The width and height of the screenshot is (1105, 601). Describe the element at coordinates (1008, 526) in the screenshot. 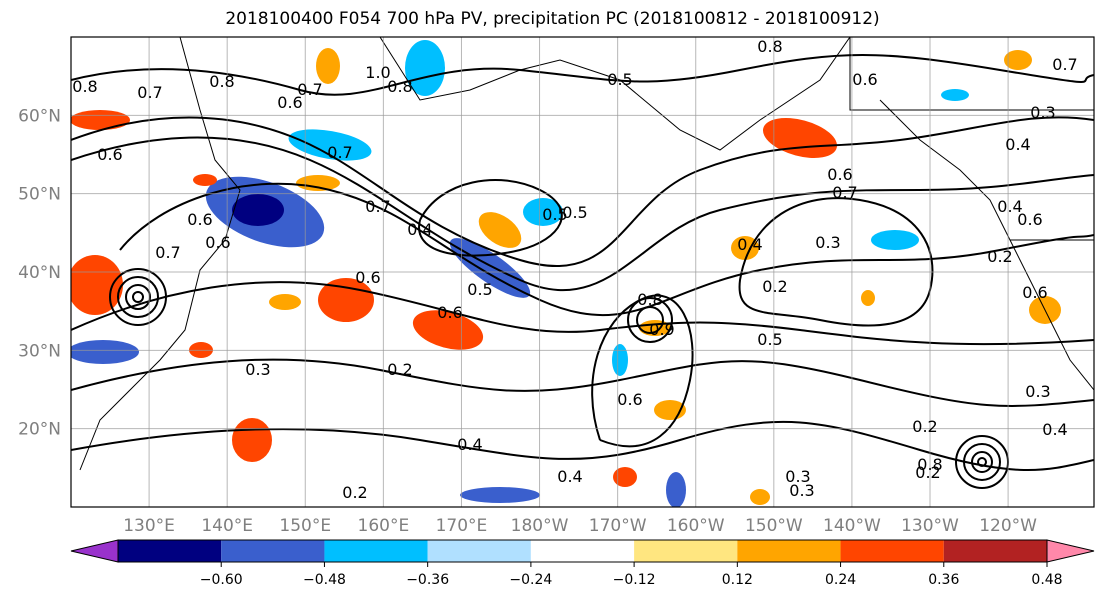

I see `lon-tick-label: 120°W` at that location.